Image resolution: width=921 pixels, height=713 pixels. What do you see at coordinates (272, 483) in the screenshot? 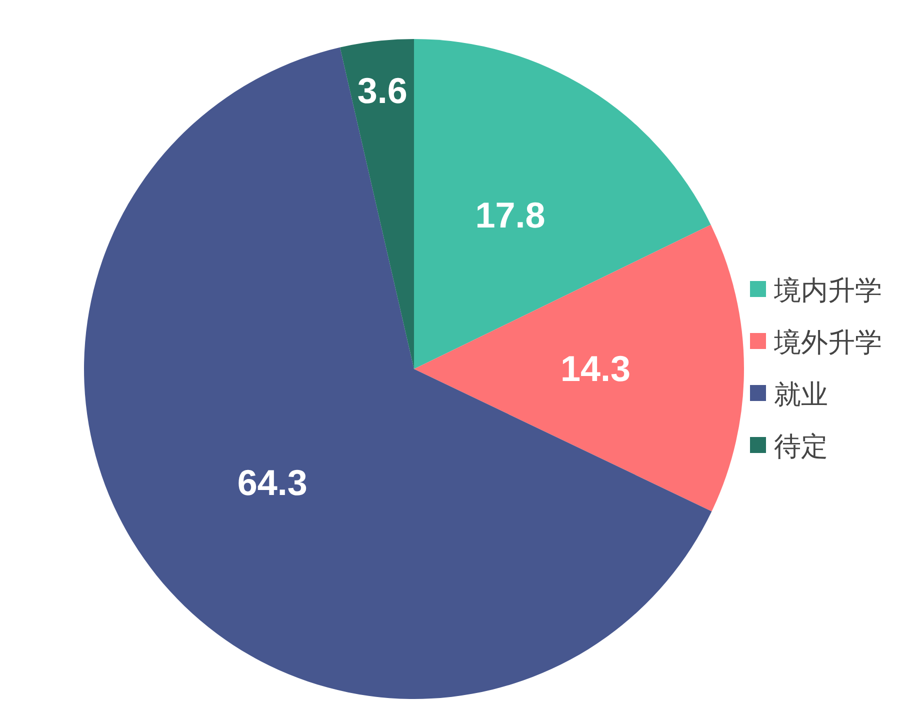
I see `data-label: 64.3` at bounding box center [272, 483].